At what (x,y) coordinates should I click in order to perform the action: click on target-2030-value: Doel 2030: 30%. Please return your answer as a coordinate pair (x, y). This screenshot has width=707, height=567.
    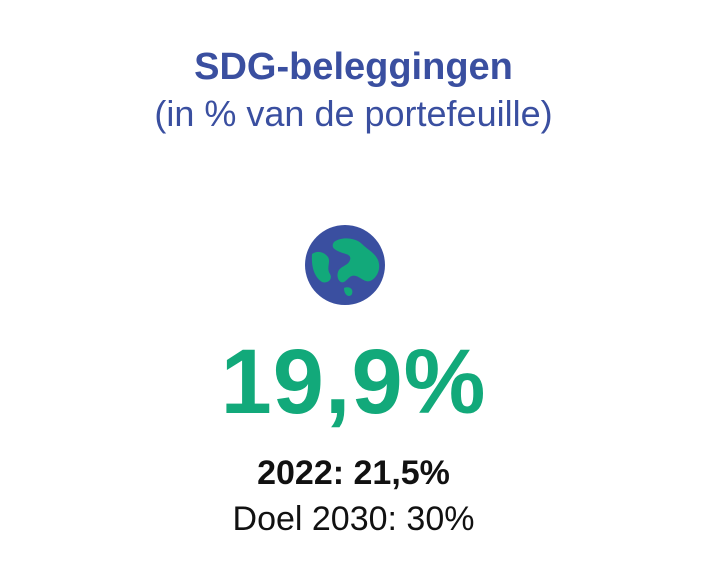
    Looking at the image, I should click on (353, 519).